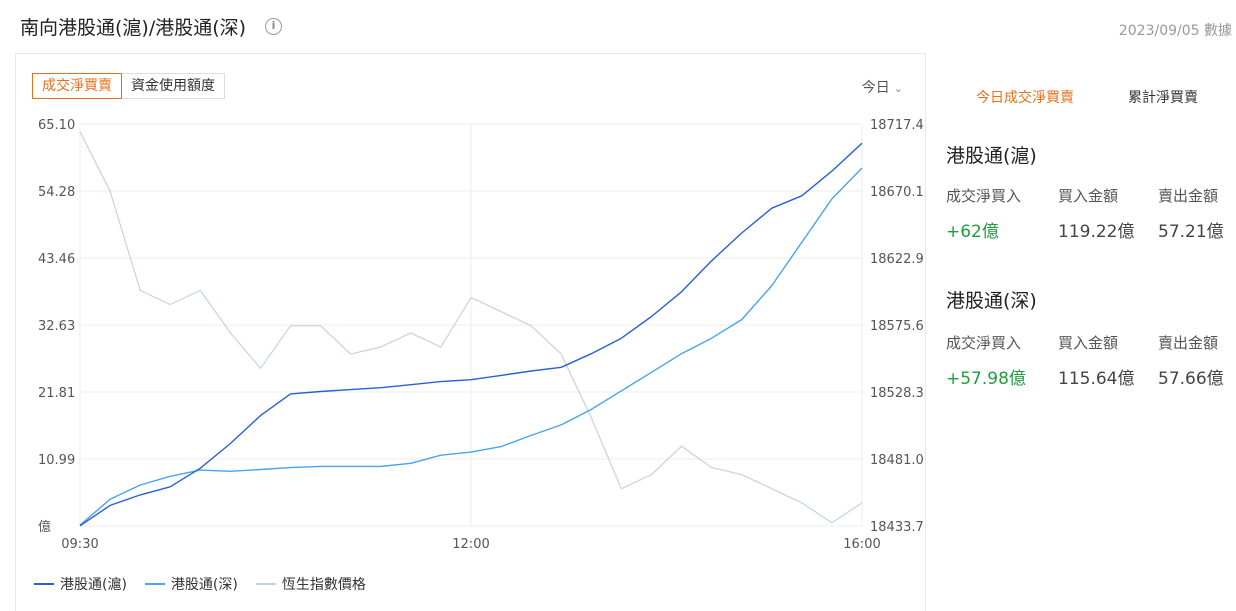 This screenshot has width=1236, height=611. Describe the element at coordinates (44, 527) in the screenshot. I see `y-left-tick-label: 億` at that location.